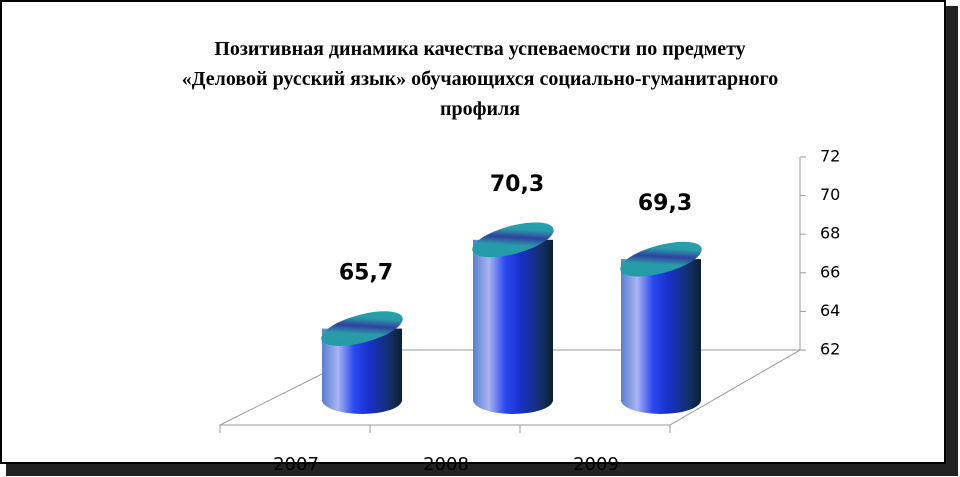 Image resolution: width=960 pixels, height=477 pixels. I want to click on x-tick-label: 2007, so click(296, 464).